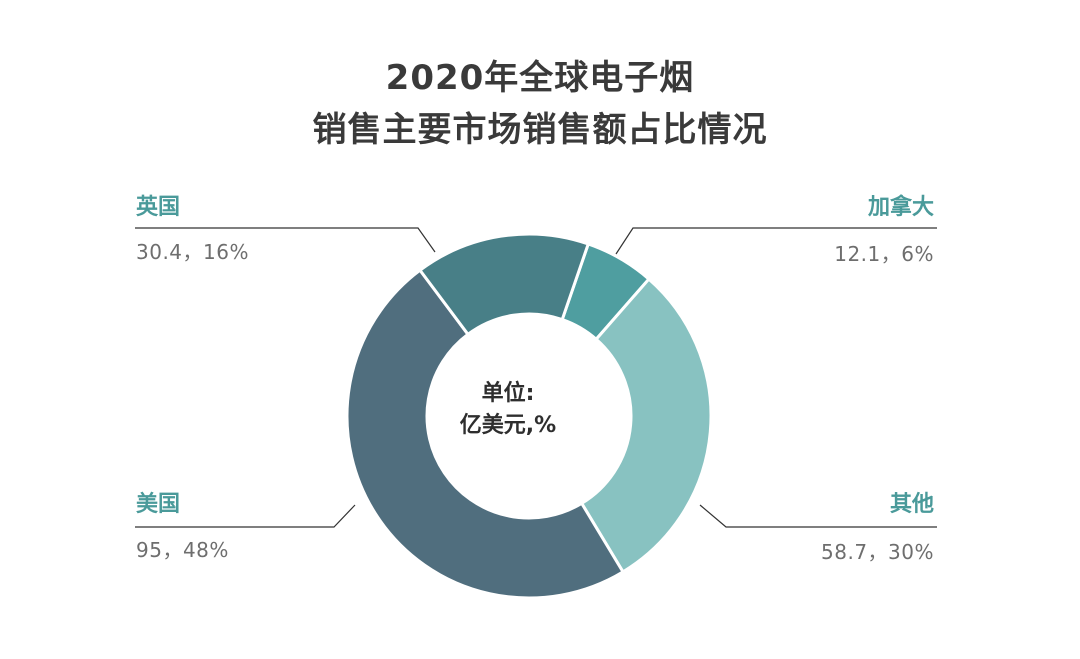 The image size is (1080, 659). I want to click on center-unit-label: 单位:, so click(508, 393).